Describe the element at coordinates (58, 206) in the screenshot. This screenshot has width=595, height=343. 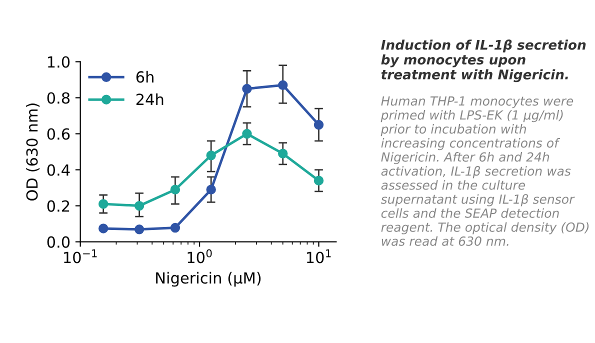
I see `y-tick-label: 0.2` at that location.